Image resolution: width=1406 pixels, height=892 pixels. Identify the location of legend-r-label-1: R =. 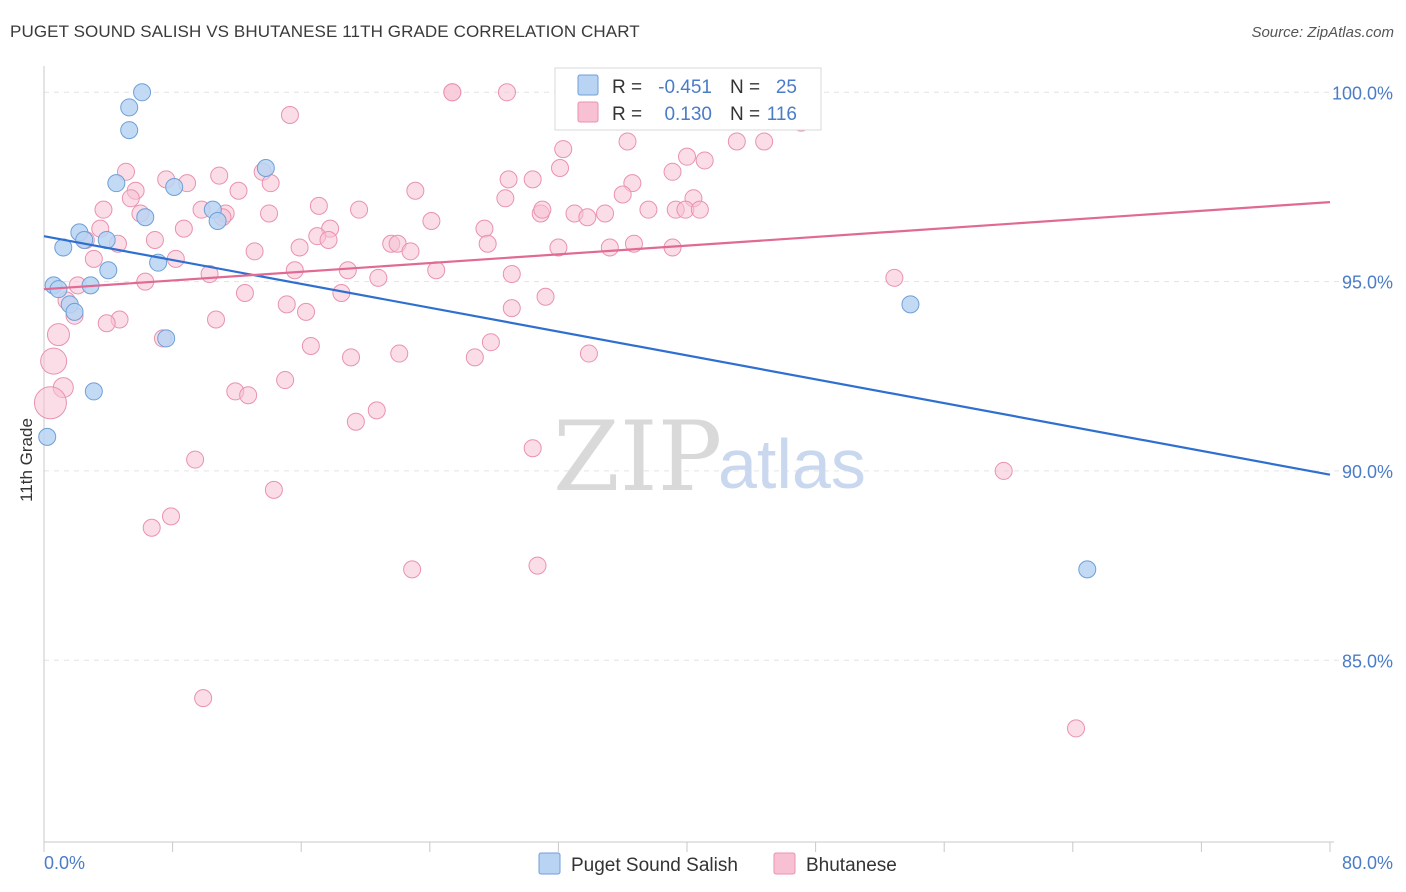
(627, 87).